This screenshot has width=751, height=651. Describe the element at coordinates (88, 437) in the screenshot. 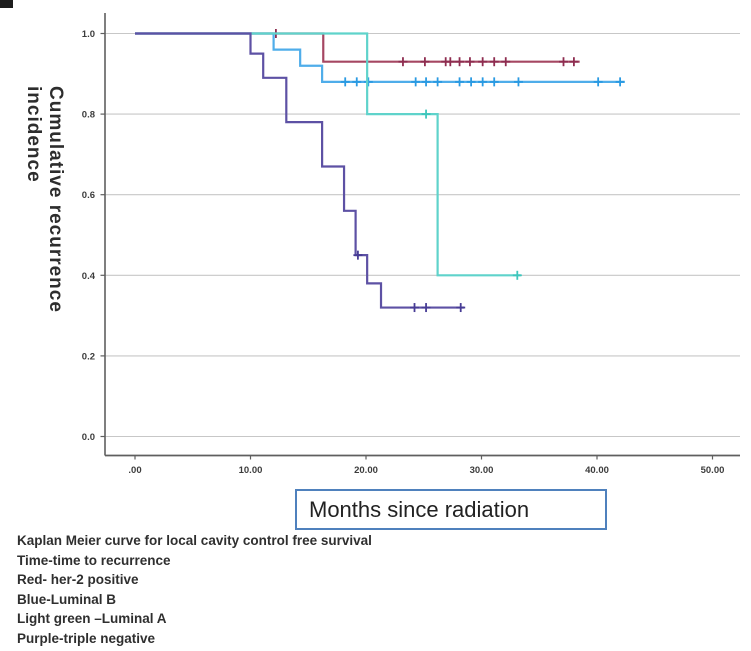

I see `y-tick-label: 0.0` at that location.